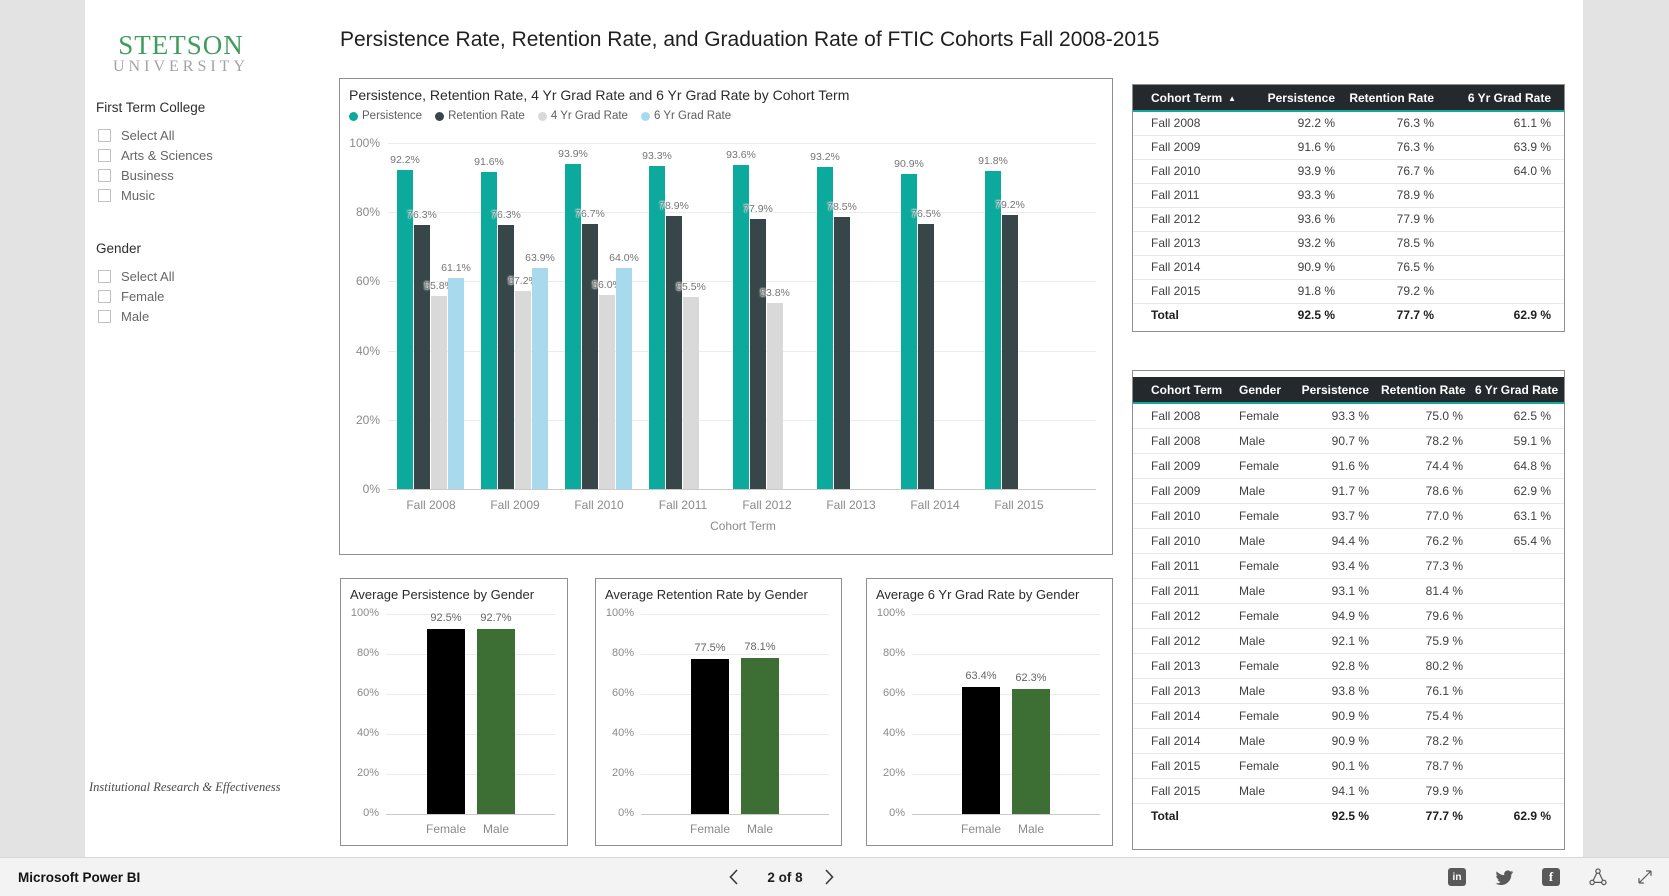  I want to click on checkbox-music, so click(104, 195).